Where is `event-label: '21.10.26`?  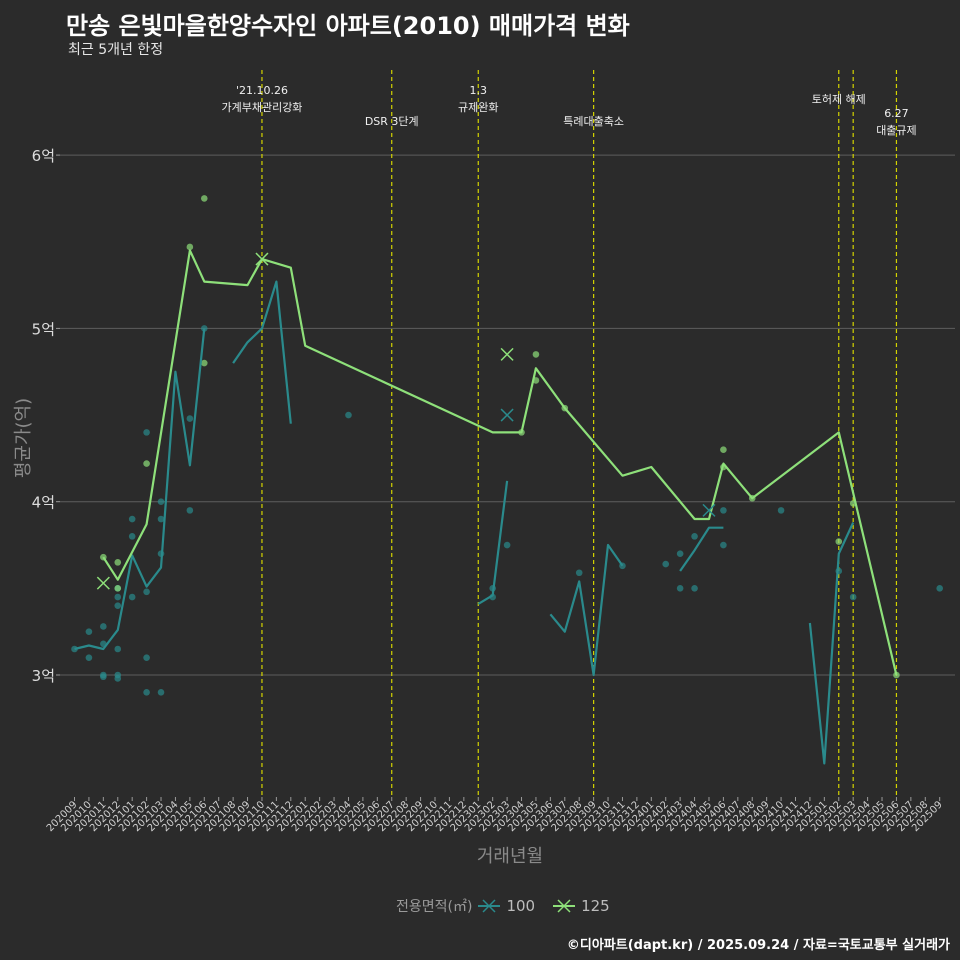 event-label: '21.10.26 is located at coordinates (262, 90).